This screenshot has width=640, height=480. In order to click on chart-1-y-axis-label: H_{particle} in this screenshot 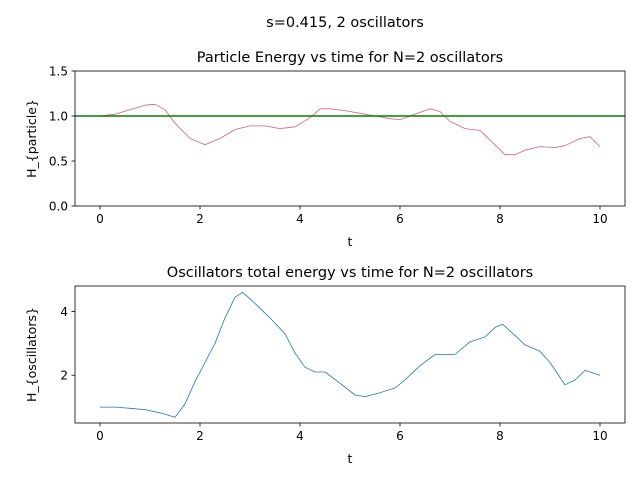, I will do `click(31, 138)`.